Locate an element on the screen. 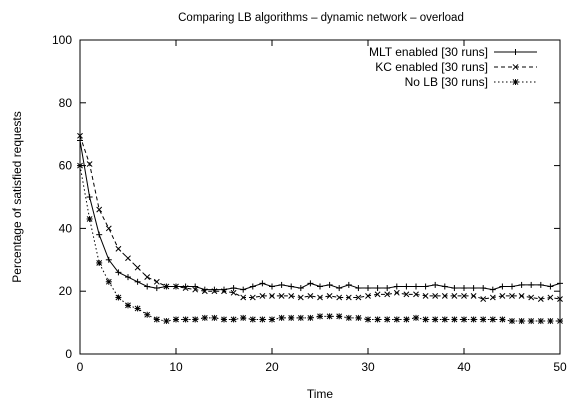 The image size is (570, 403). x-tick-label: 40 is located at coordinates (464, 367).